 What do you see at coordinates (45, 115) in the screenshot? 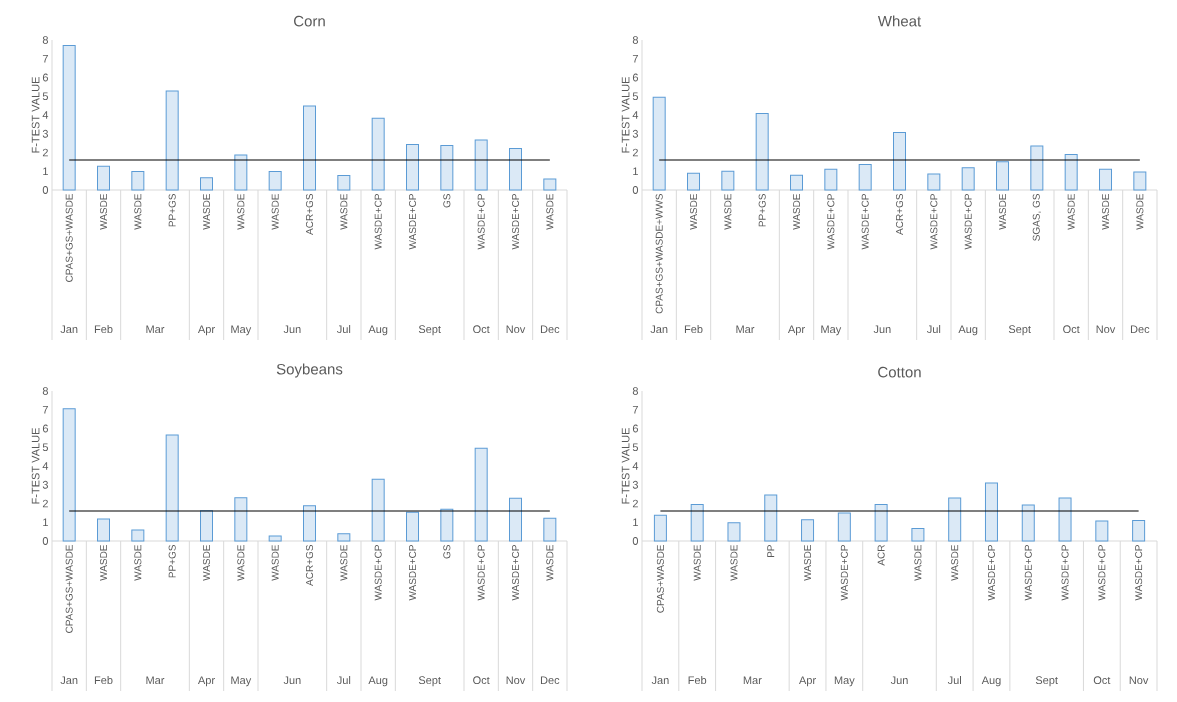
I see `y-tick-label: 4` at bounding box center [45, 115].